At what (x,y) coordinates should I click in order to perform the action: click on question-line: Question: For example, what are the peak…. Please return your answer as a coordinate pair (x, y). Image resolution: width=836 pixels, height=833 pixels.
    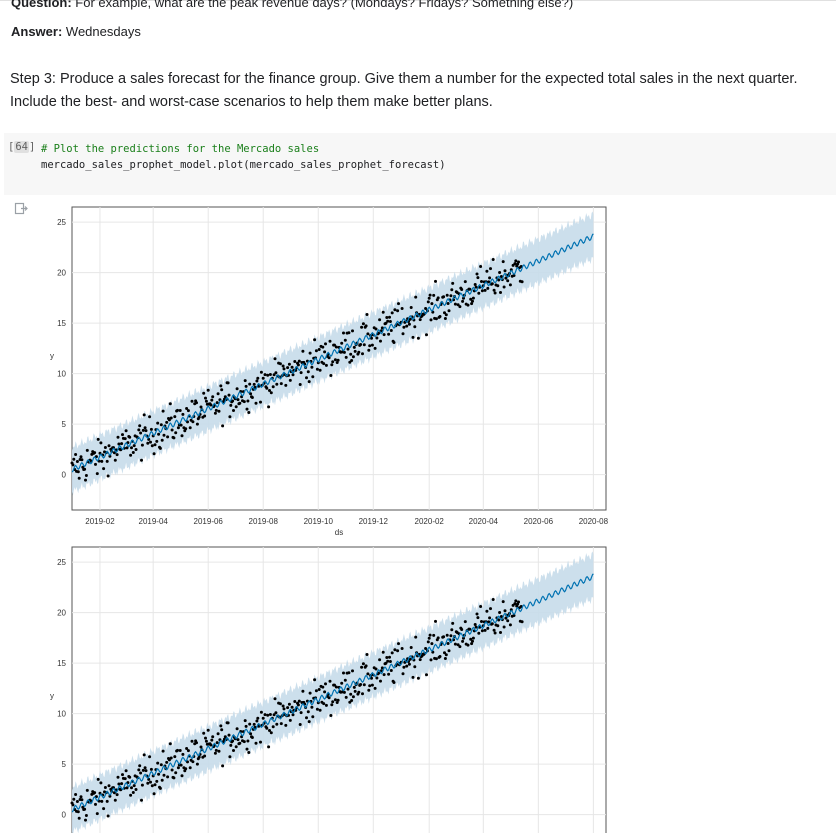
    Looking at the image, I should click on (292, 5).